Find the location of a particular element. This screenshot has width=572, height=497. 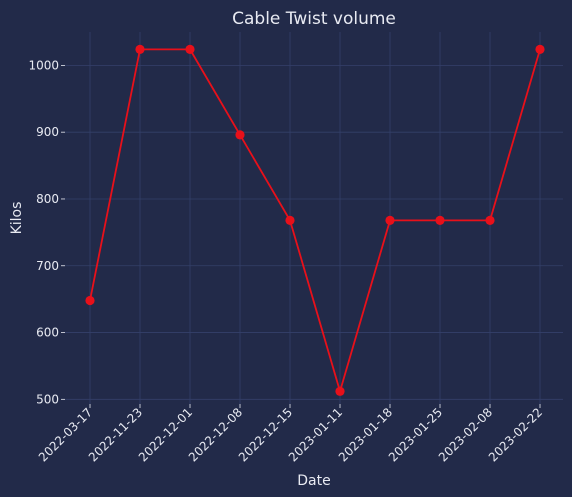

y-tick-label: 700 is located at coordinates (47, 266).